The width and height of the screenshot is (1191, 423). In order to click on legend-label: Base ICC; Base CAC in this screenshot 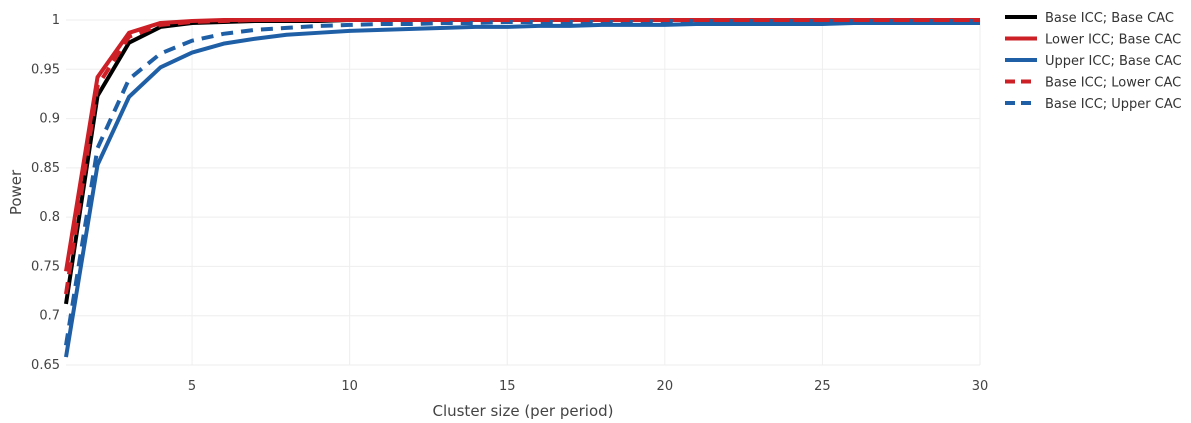, I will do `click(1109, 18)`.